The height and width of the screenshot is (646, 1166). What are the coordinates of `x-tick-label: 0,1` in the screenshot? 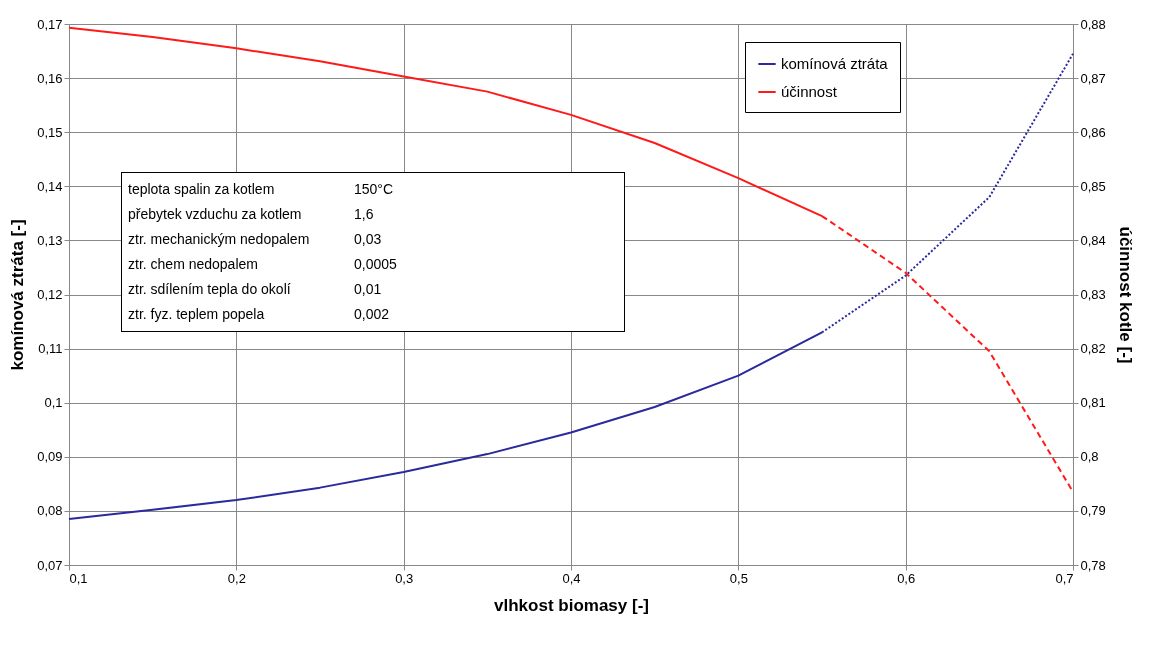 It's located at (78, 578).